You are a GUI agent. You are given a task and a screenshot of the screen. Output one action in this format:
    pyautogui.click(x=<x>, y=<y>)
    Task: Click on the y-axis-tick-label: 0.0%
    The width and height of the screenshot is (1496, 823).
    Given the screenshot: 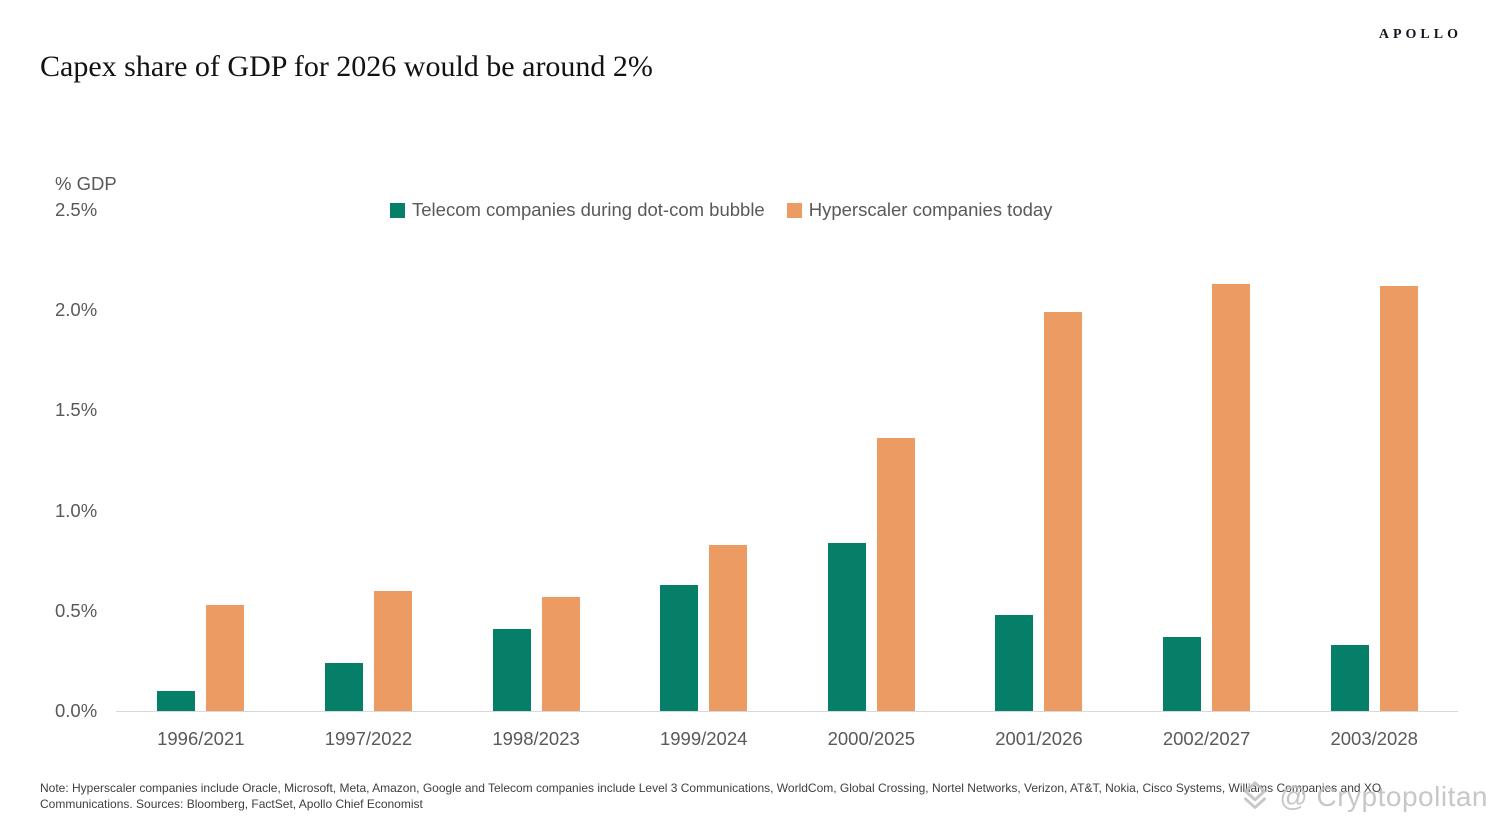 What is the action you would take?
    pyautogui.click(x=76, y=710)
    